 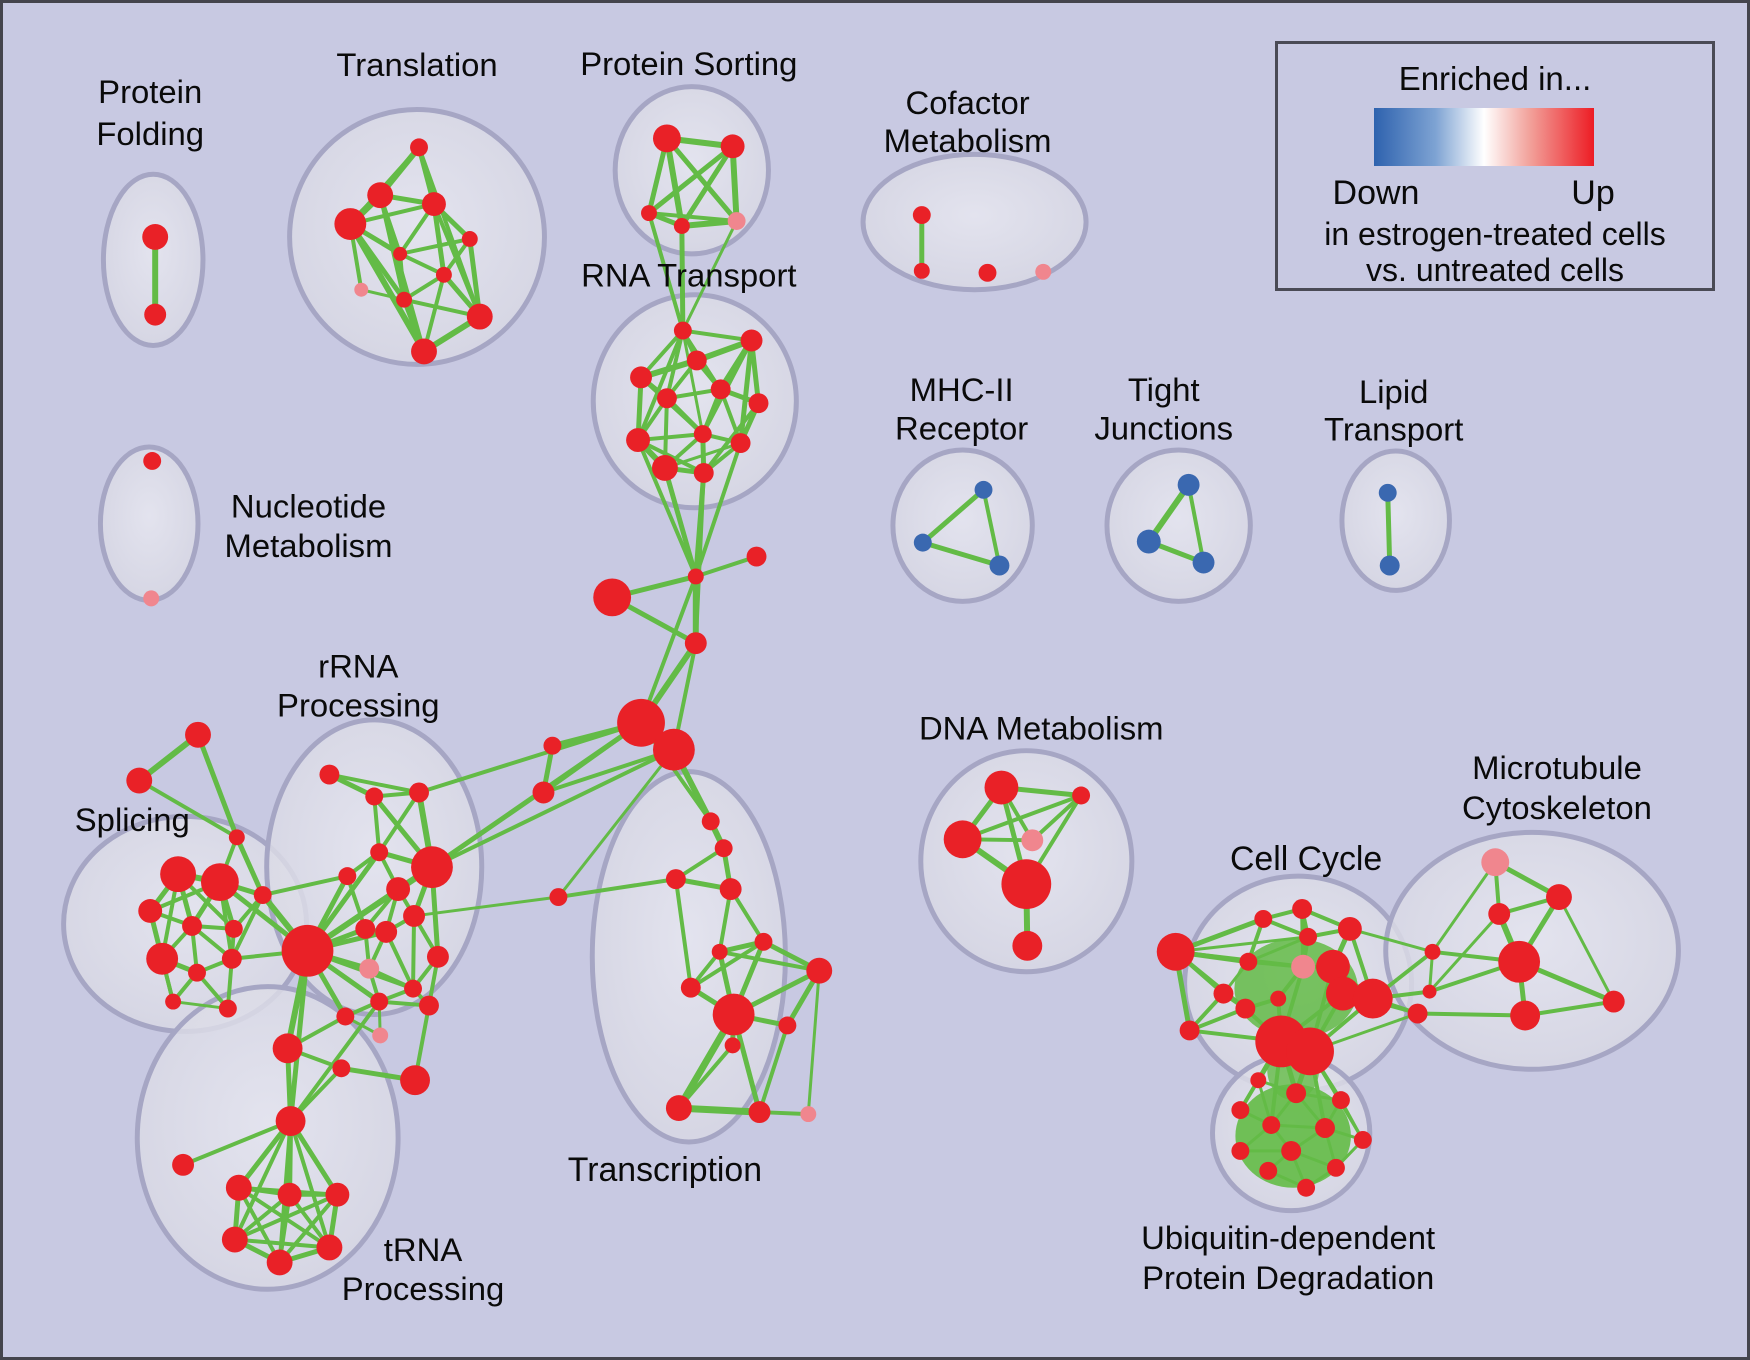 I want to click on cluster-label-cofactor-metabolism: Cofactor, so click(x=968, y=102).